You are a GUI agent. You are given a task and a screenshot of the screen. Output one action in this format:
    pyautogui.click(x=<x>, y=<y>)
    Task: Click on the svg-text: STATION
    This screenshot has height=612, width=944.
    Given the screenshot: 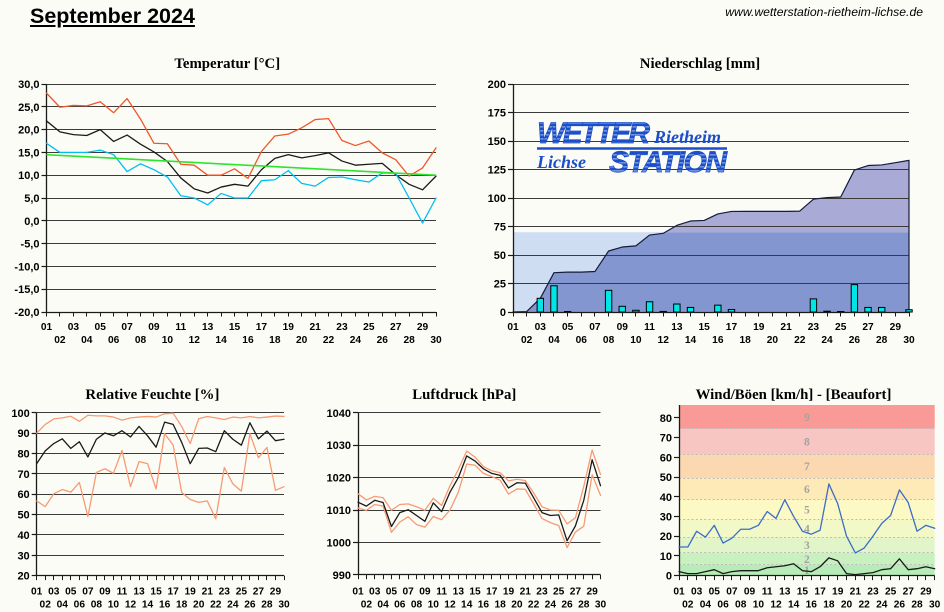 What is the action you would take?
    pyautogui.click(x=668, y=162)
    